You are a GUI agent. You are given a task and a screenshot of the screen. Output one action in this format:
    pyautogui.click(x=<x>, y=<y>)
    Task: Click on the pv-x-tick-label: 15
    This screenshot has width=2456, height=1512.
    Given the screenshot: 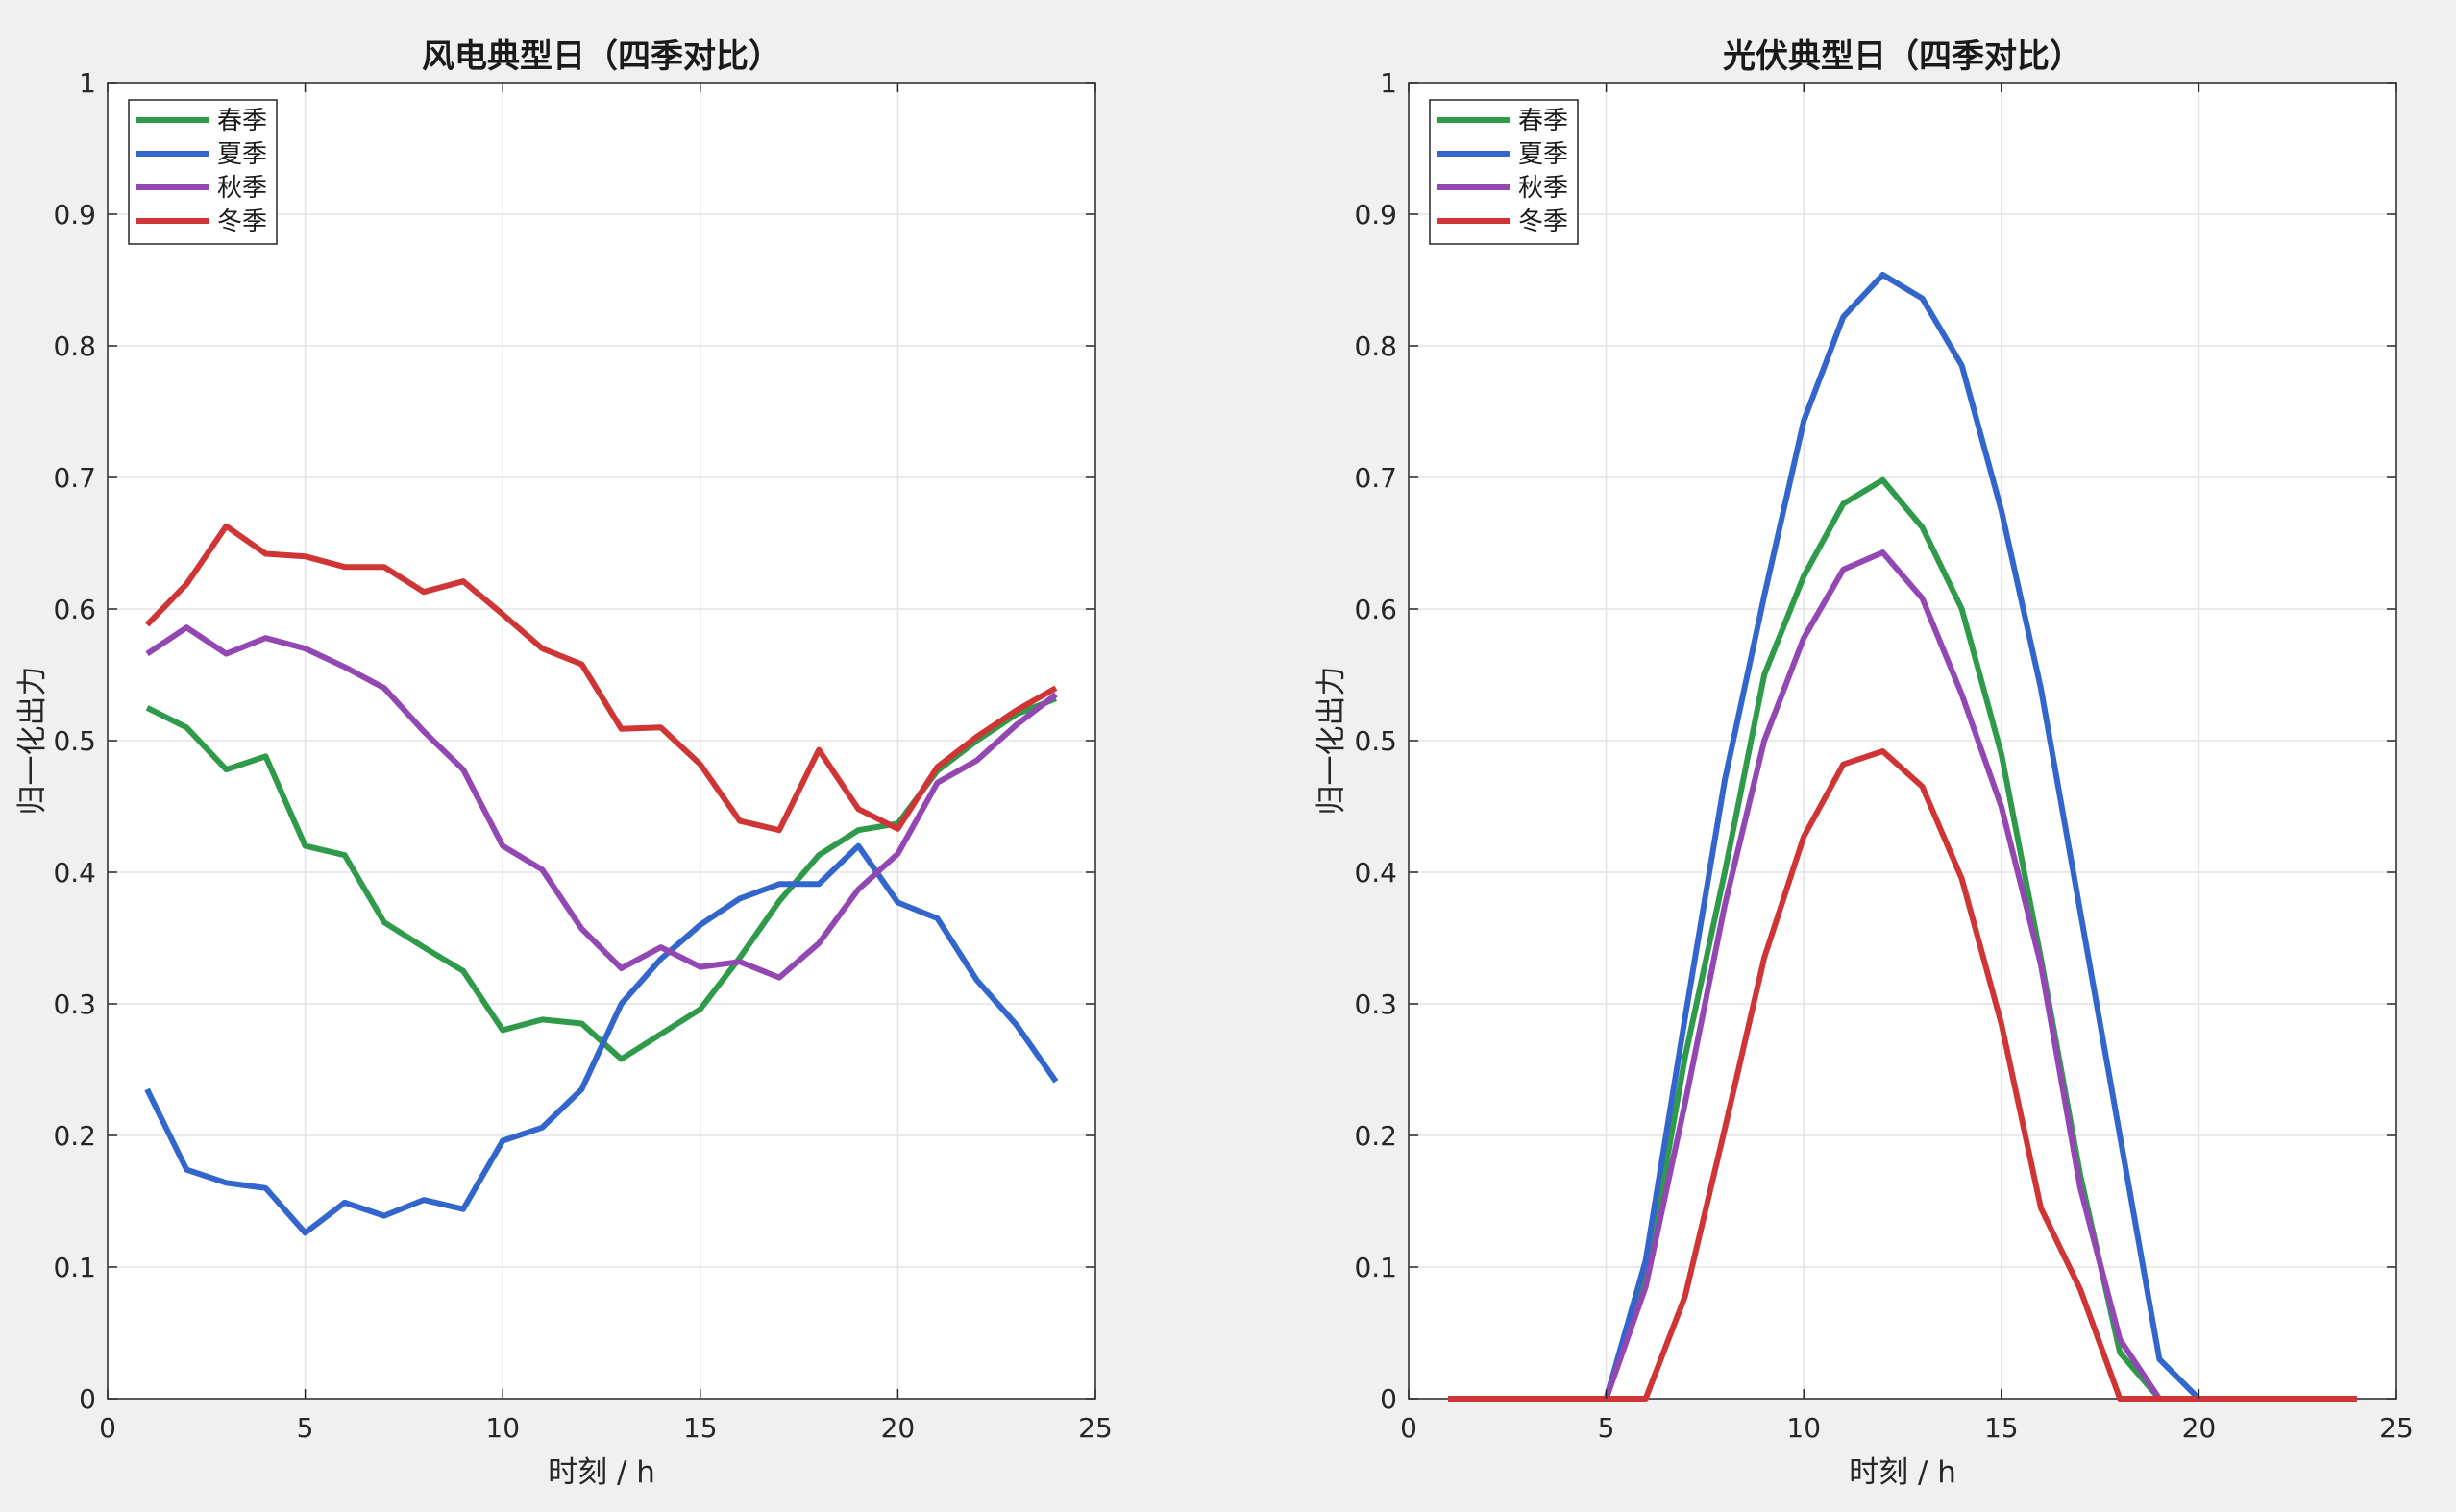 What is the action you would take?
    pyautogui.click(x=2001, y=1428)
    